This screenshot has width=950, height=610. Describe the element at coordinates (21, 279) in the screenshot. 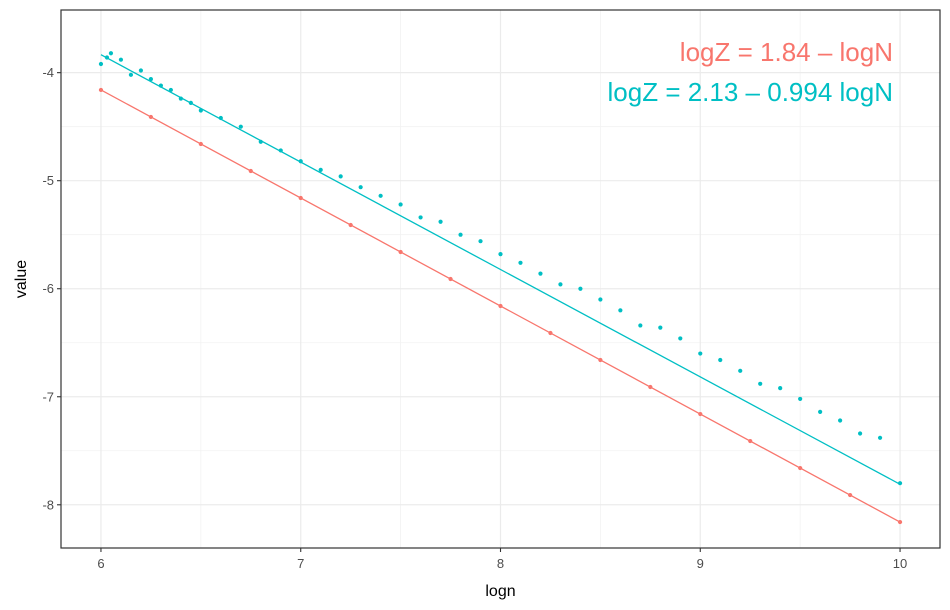

I see `y-axis-title: value` at that location.